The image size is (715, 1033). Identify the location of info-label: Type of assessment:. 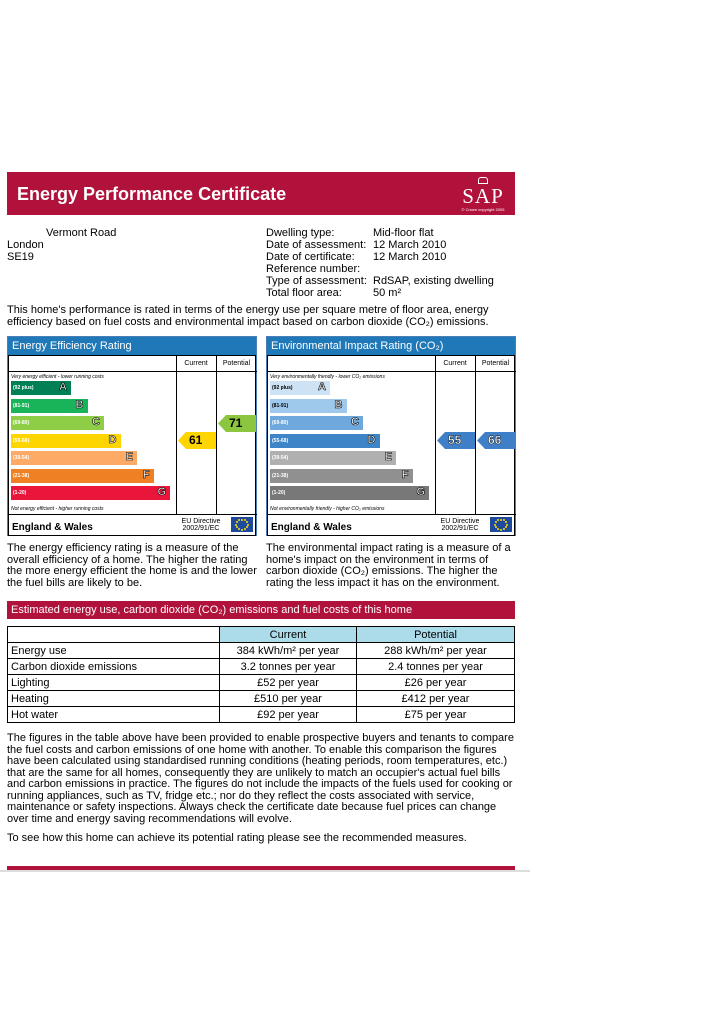
(316, 281).